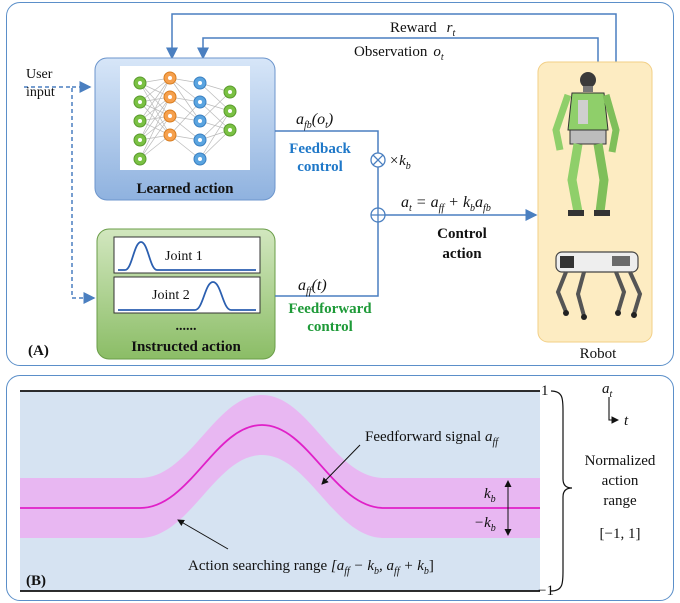 The image size is (680, 603). What do you see at coordinates (320, 149) in the screenshot?
I see `feedback-control-1: Feedback` at bounding box center [320, 149].